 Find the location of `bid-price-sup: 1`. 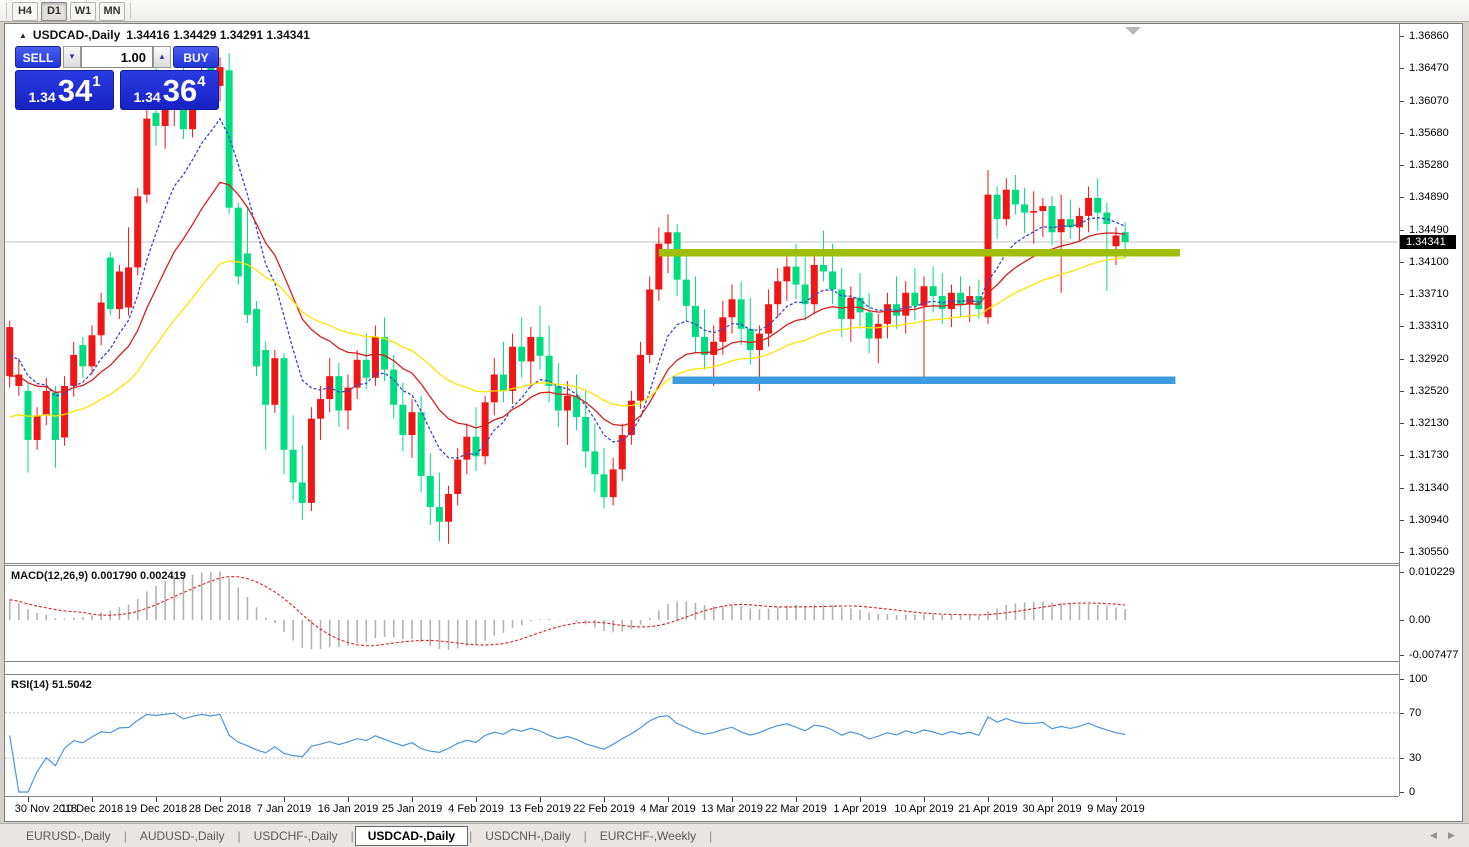

bid-price-sup: 1 is located at coordinates (96, 81).